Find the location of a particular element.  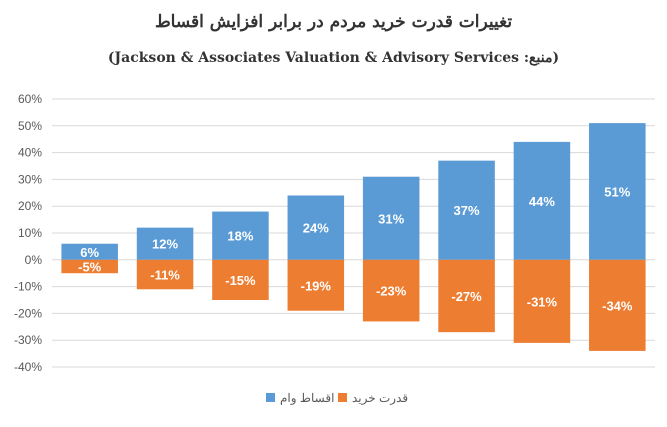

data-label: -5% is located at coordinates (90, 267).